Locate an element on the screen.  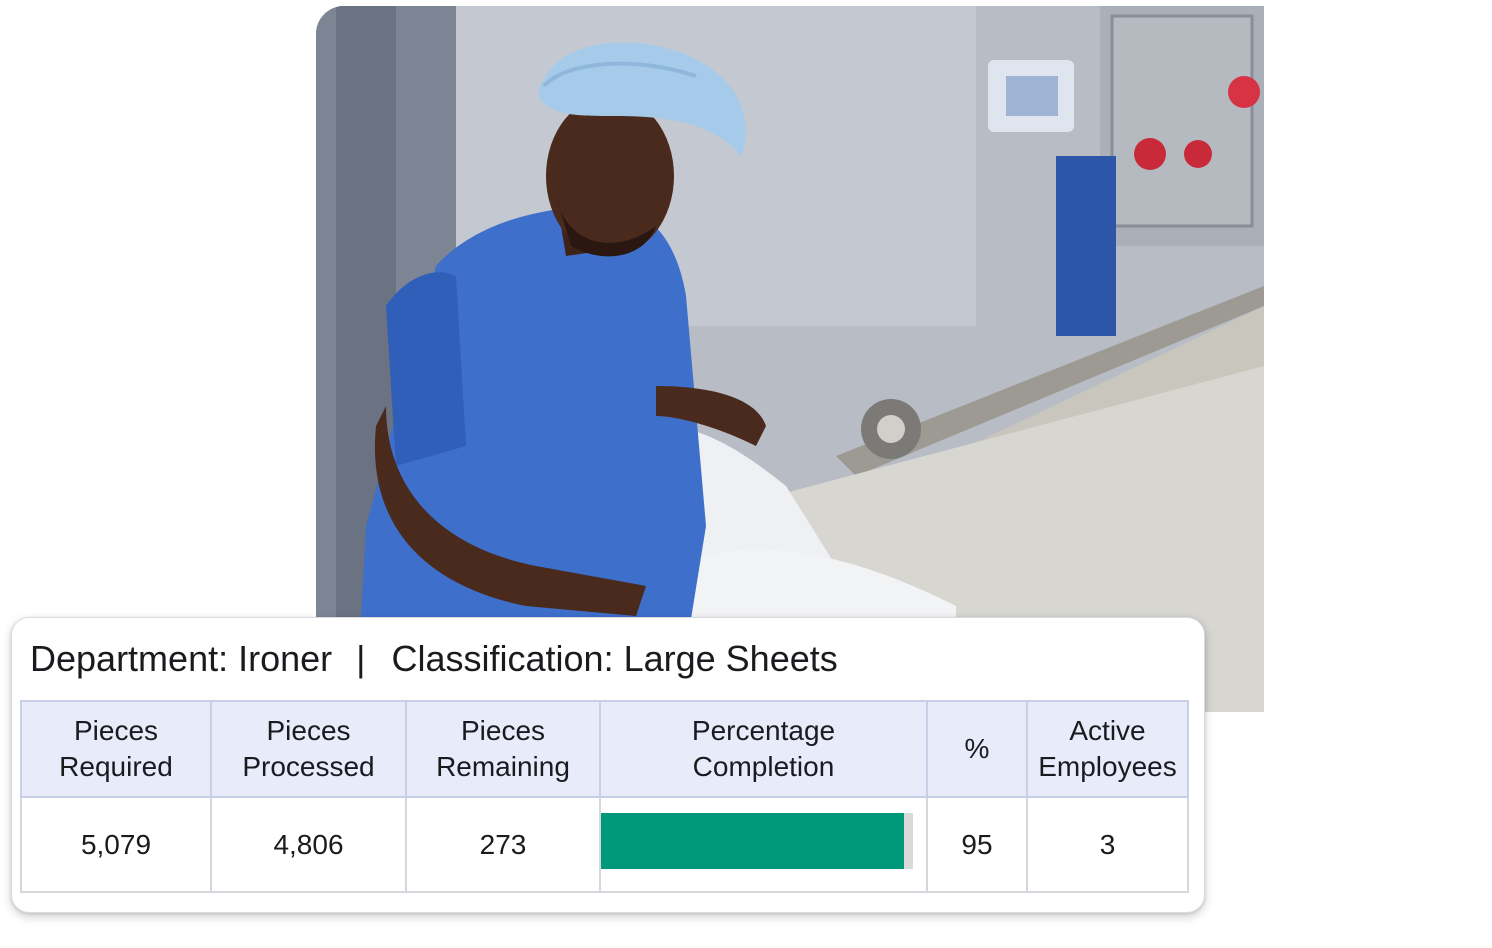
department-label: Department: Ironer is located at coordinates (181, 658).